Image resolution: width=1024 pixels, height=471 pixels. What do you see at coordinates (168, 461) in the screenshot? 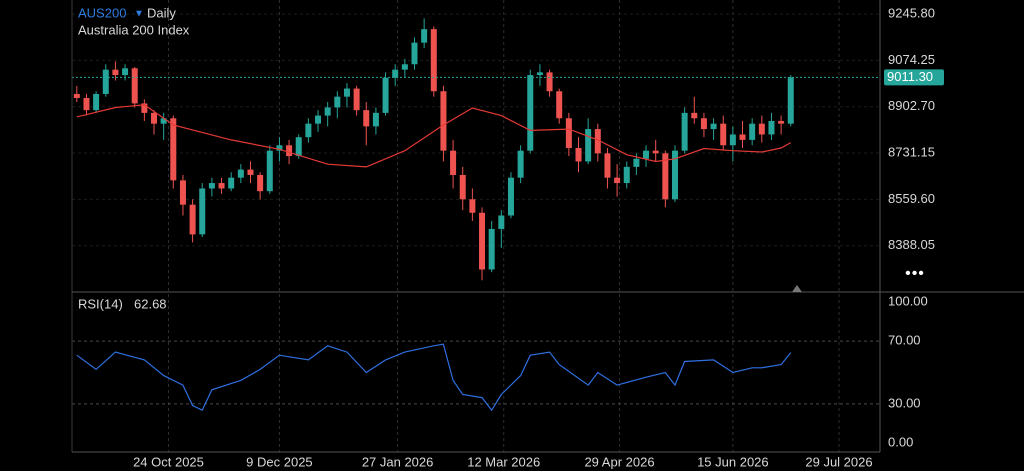
I see `x-tick-label: 24 Oct 2025` at bounding box center [168, 461].